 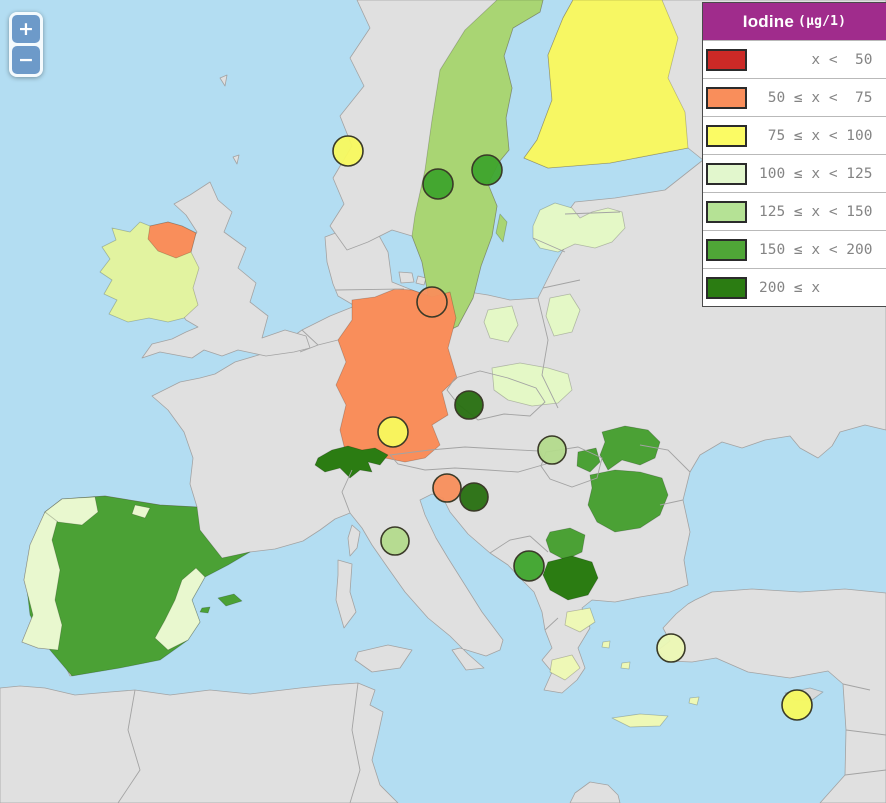 What do you see at coordinates (395, 541) in the screenshot?
I see `marker-italy-central` at bounding box center [395, 541].